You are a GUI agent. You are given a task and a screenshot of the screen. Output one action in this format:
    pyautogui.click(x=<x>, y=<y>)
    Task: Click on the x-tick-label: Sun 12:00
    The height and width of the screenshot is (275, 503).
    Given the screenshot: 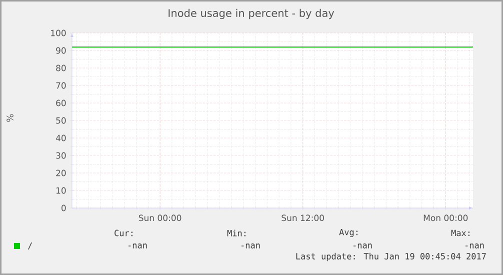 What is the action you would take?
    pyautogui.click(x=303, y=218)
    